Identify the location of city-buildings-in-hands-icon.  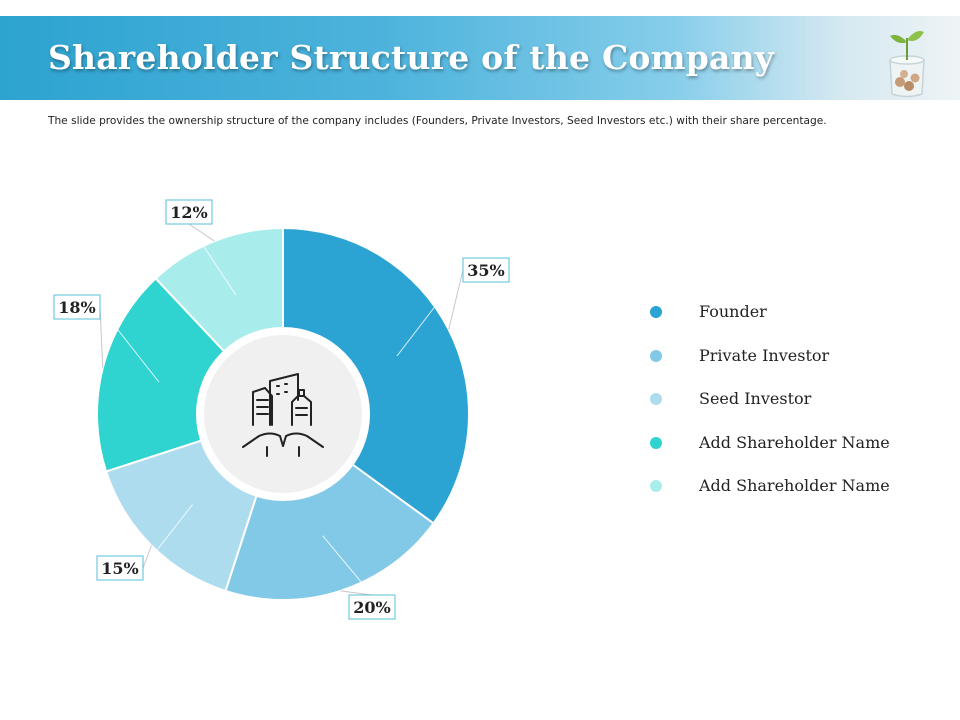
(283, 415).